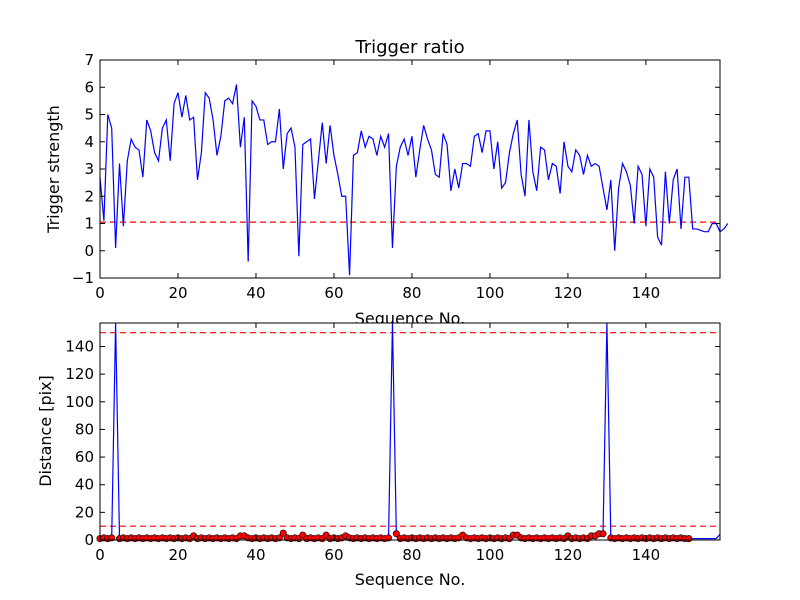  What do you see at coordinates (89, 115) in the screenshot?
I see `top-y-tick-label: 5` at bounding box center [89, 115].